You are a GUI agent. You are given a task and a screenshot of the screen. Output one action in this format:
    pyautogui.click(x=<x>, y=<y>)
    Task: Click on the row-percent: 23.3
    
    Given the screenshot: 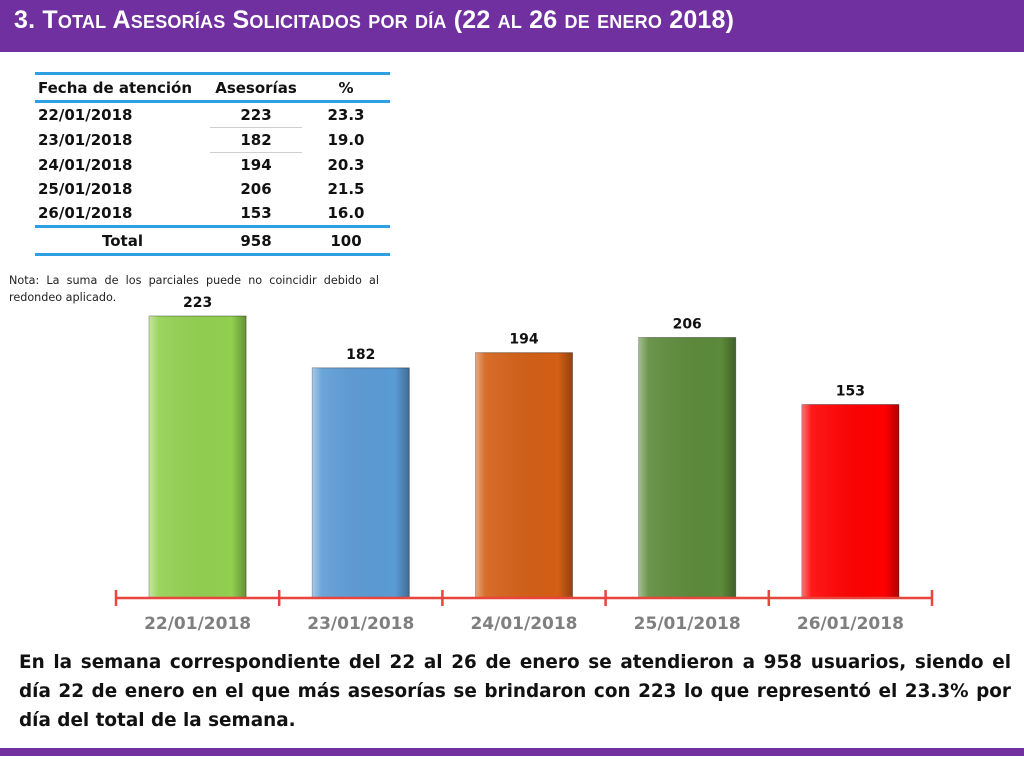 What is the action you would take?
    pyautogui.click(x=346, y=115)
    